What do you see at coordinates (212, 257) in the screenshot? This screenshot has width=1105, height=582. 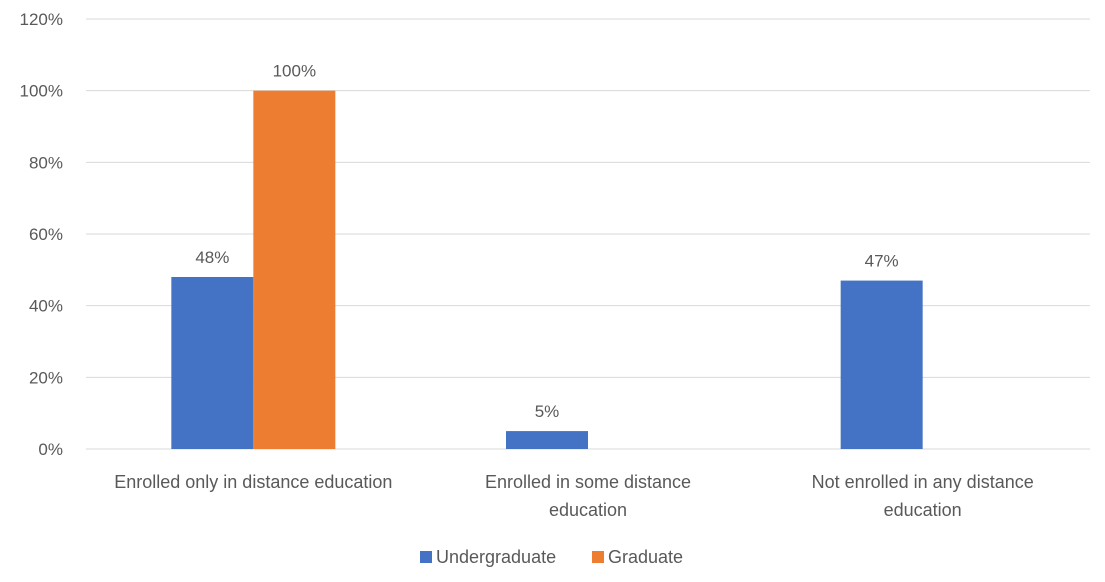 I see `data-label: 48%` at bounding box center [212, 257].